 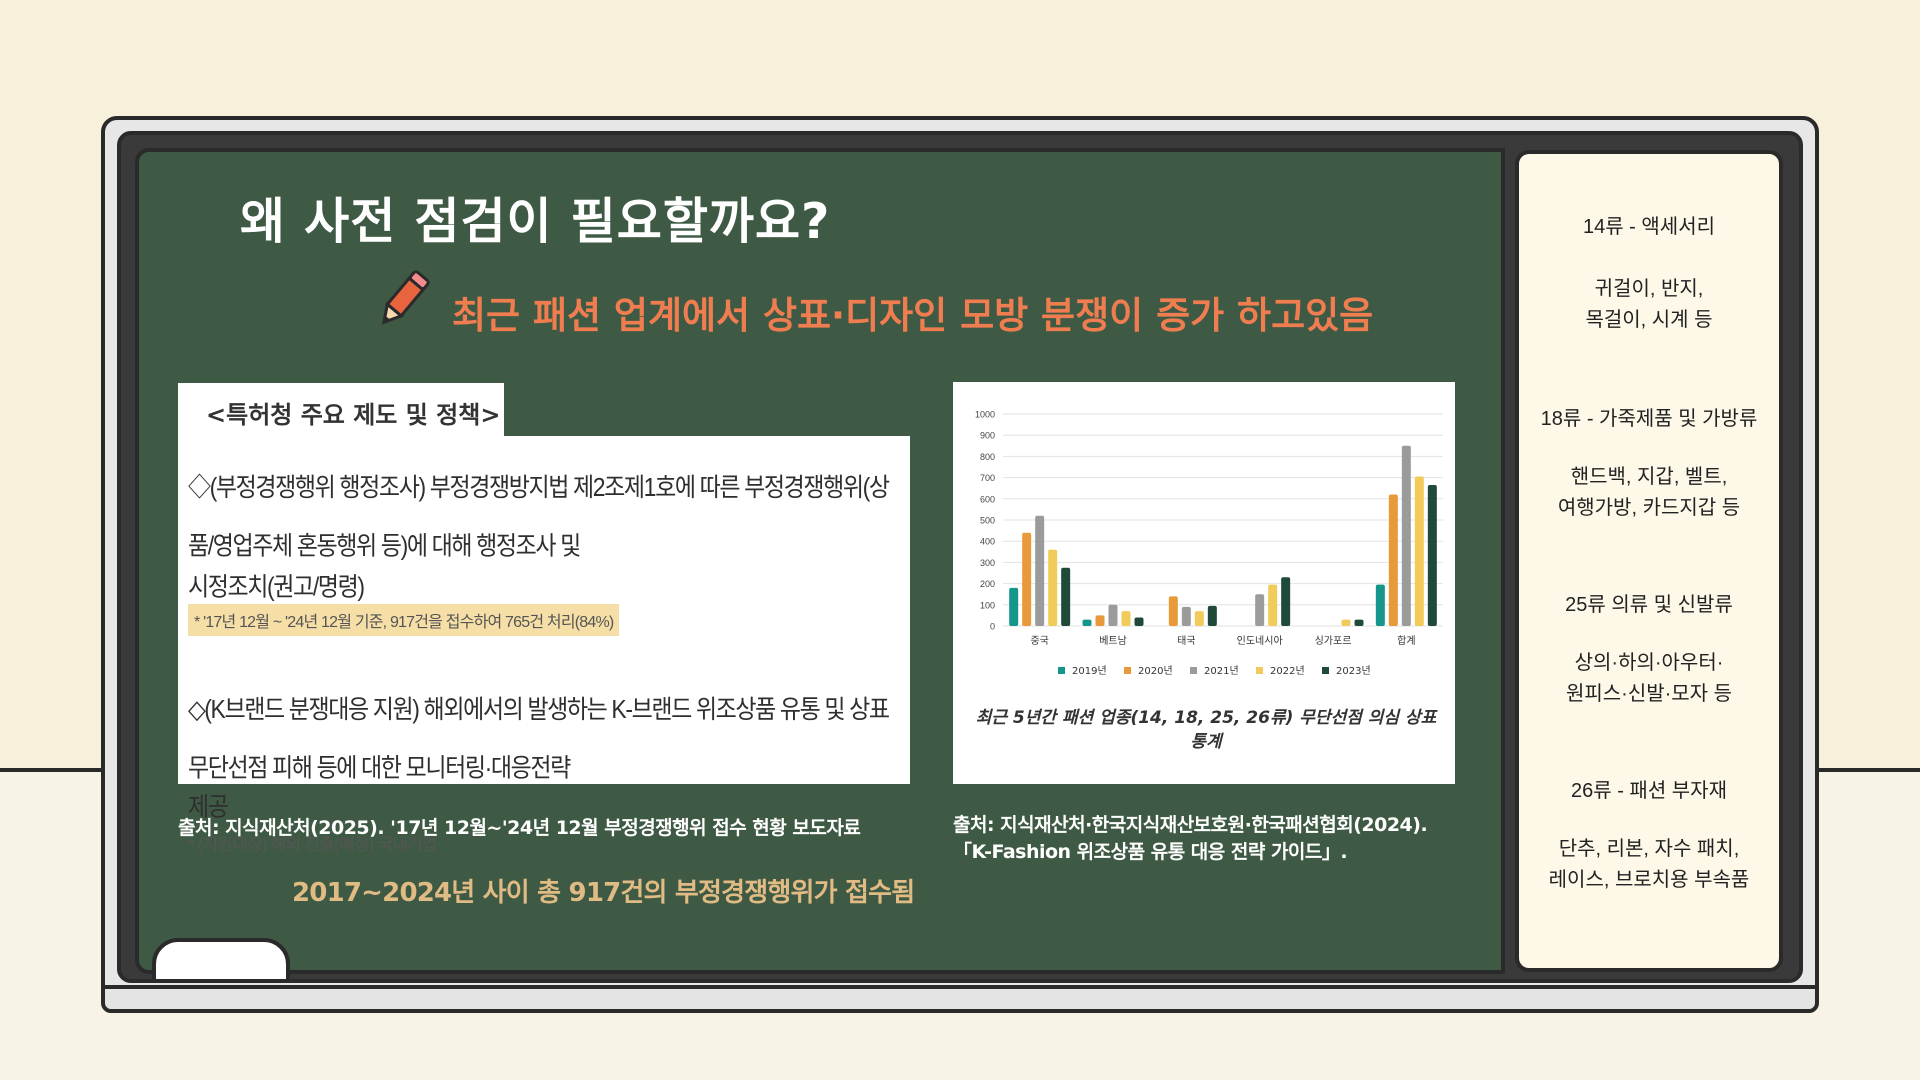 What do you see at coordinates (987, 584) in the screenshot?
I see `y-tick-label: 200` at bounding box center [987, 584].